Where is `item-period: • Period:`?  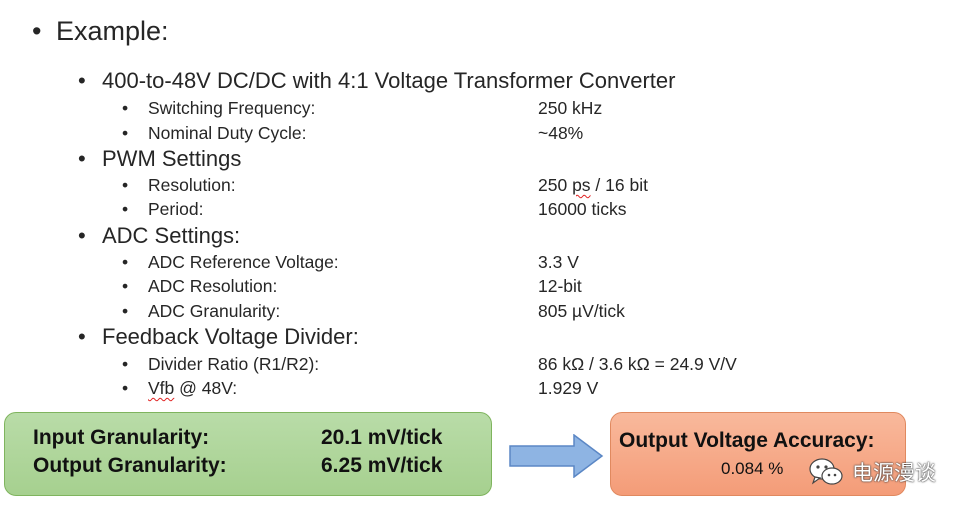 item-period: • Period: is located at coordinates (162, 209).